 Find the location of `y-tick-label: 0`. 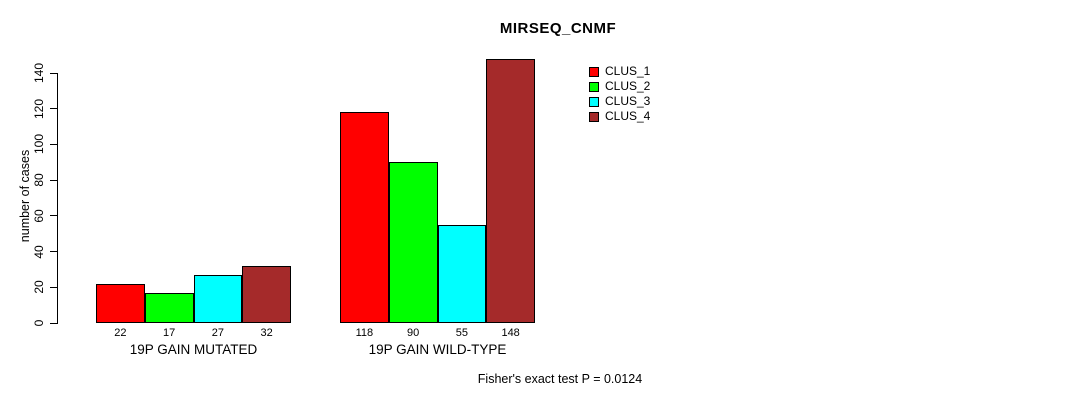

y-tick-label: 0 is located at coordinates (39, 323).